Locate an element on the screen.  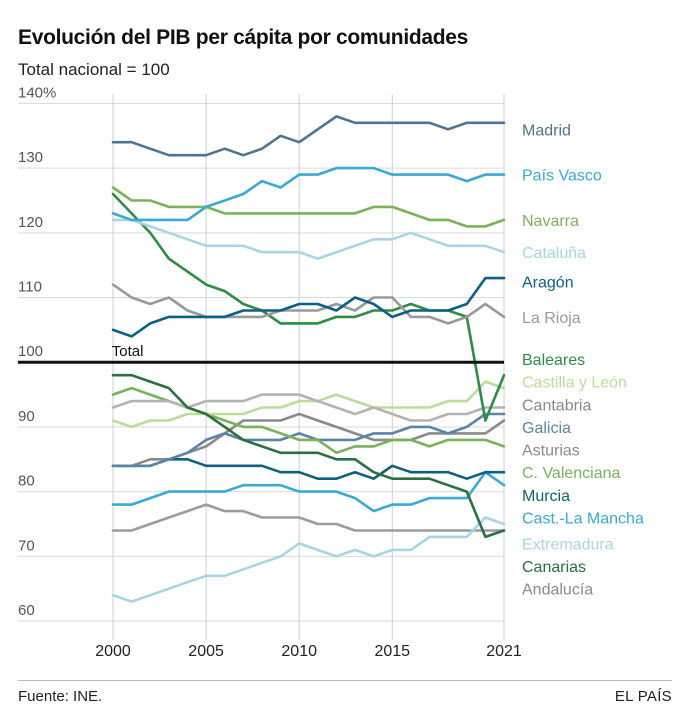
series-line-extremadura is located at coordinates (308, 559).